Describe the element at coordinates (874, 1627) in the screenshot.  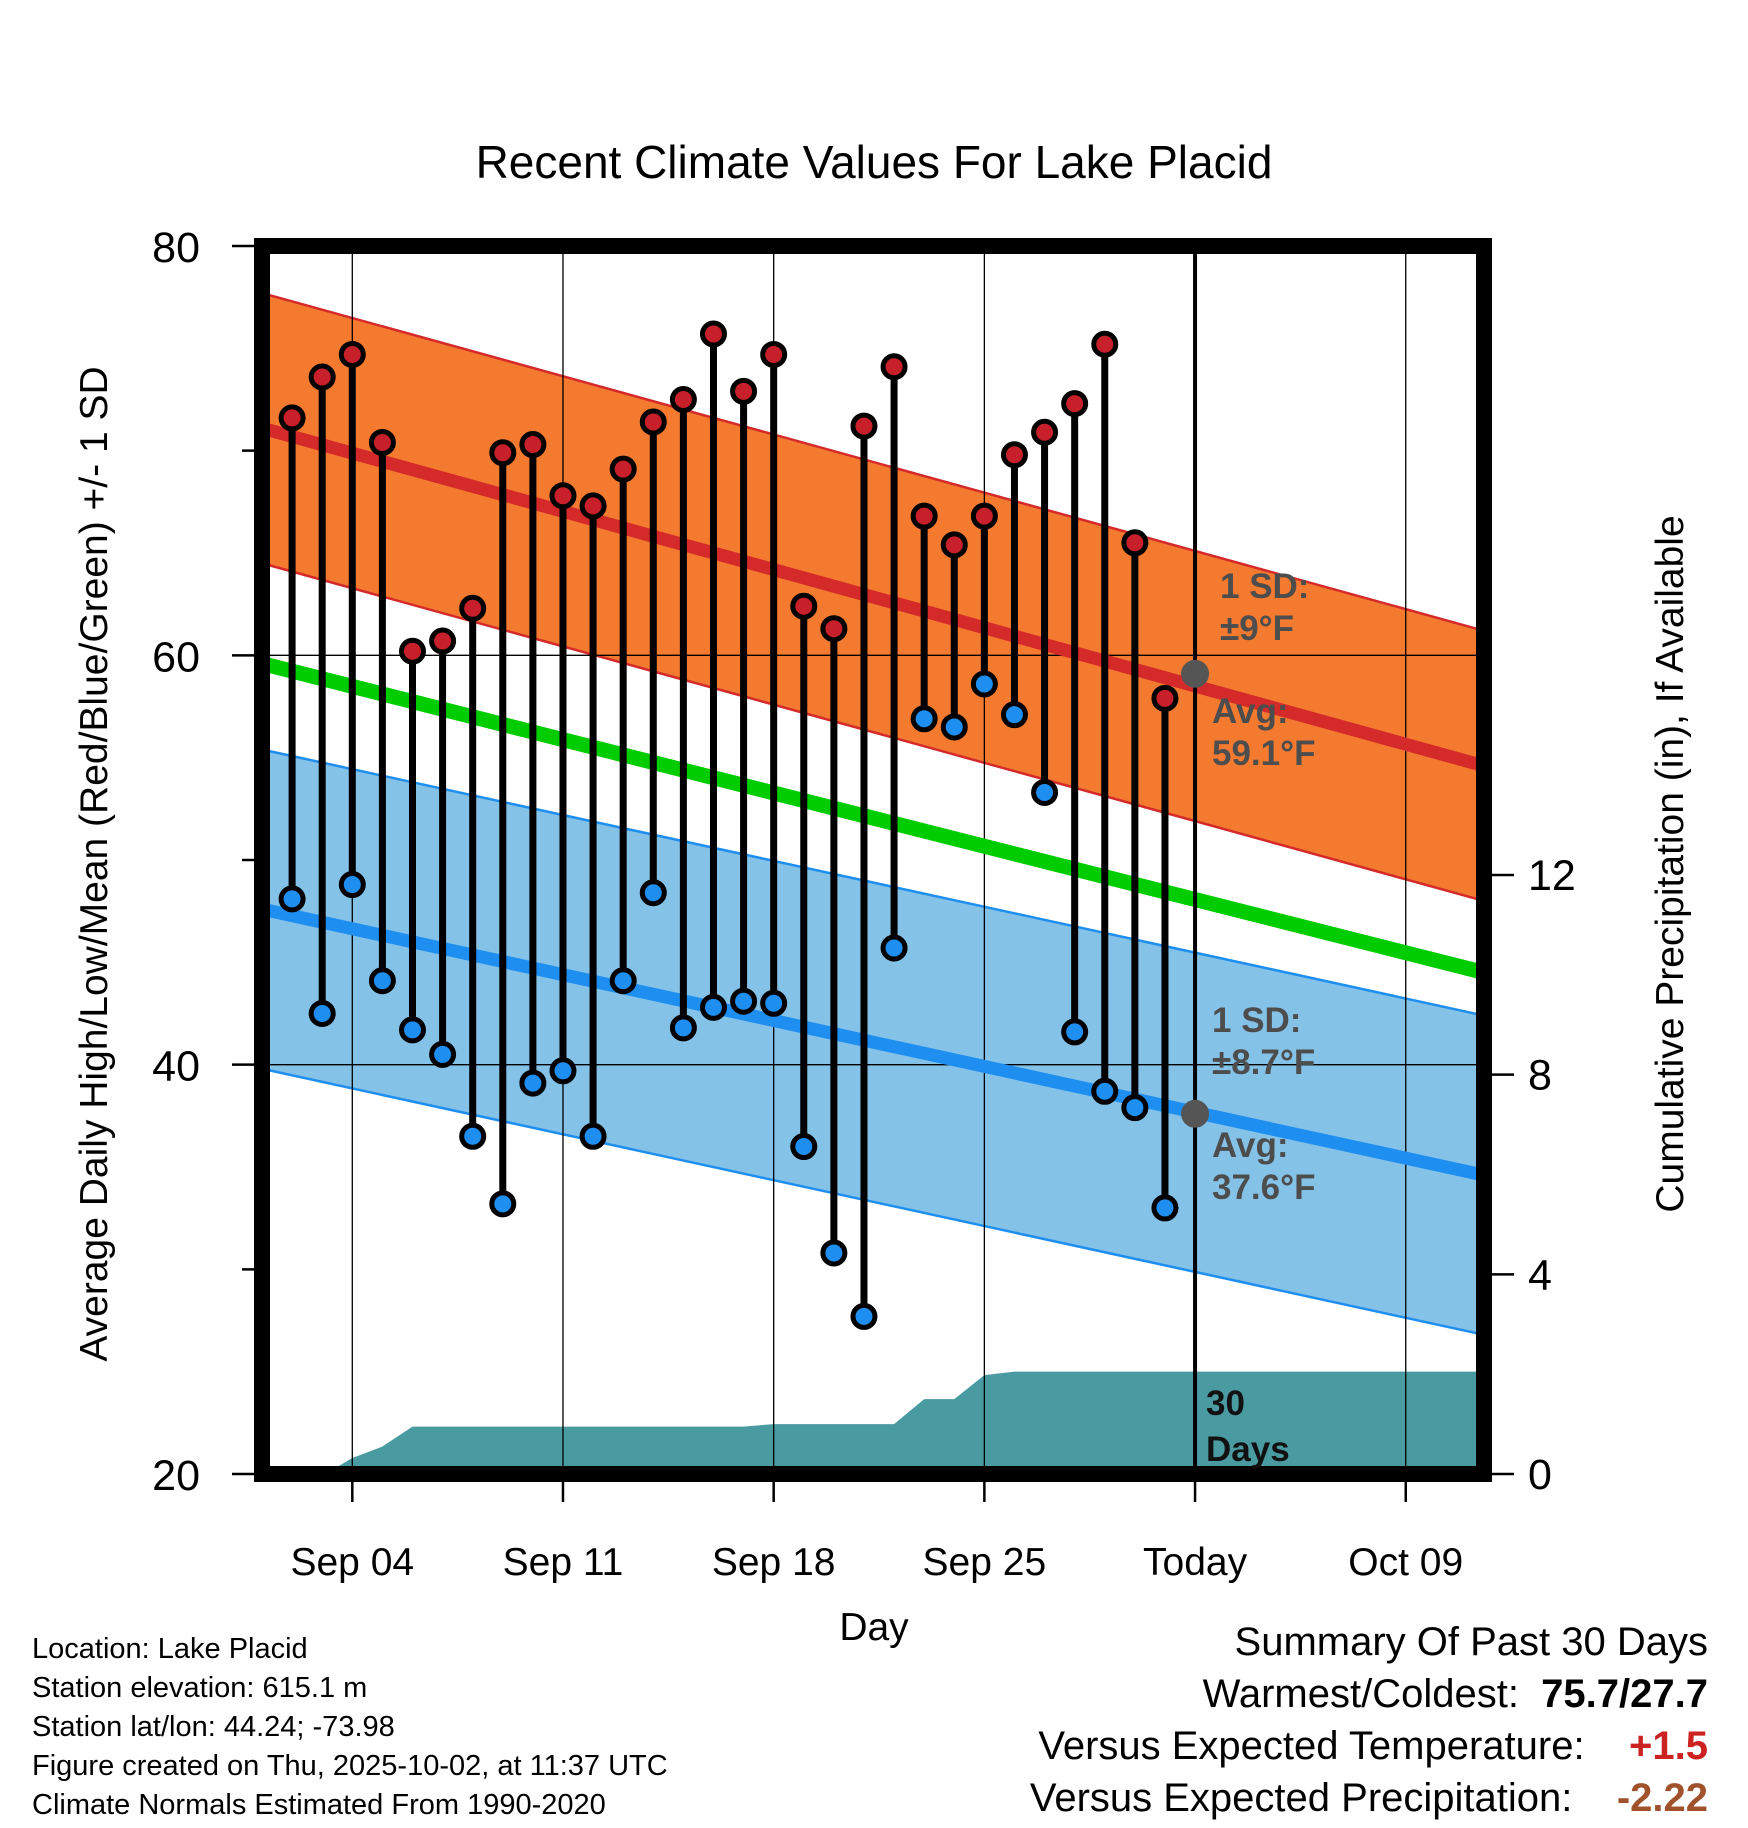
I see `x-axis-label: Day` at that location.